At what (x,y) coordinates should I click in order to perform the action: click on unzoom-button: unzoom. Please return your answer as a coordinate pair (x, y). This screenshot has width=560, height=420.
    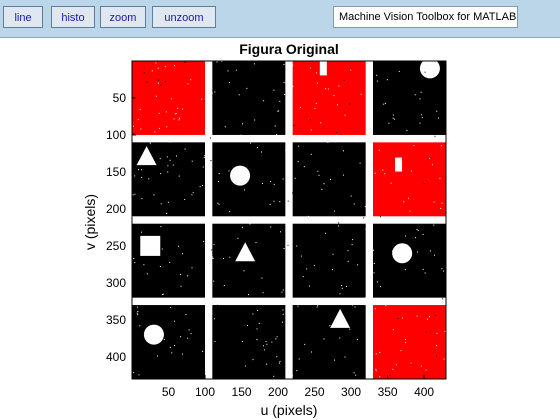
    Looking at the image, I should click on (184, 17).